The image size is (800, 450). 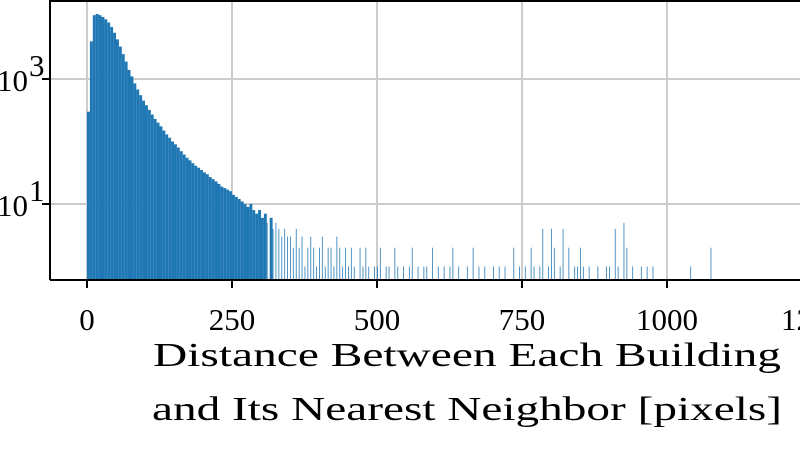 I want to click on x-axis-label-line-1: Distance Between Each Building, so click(x=467, y=355).